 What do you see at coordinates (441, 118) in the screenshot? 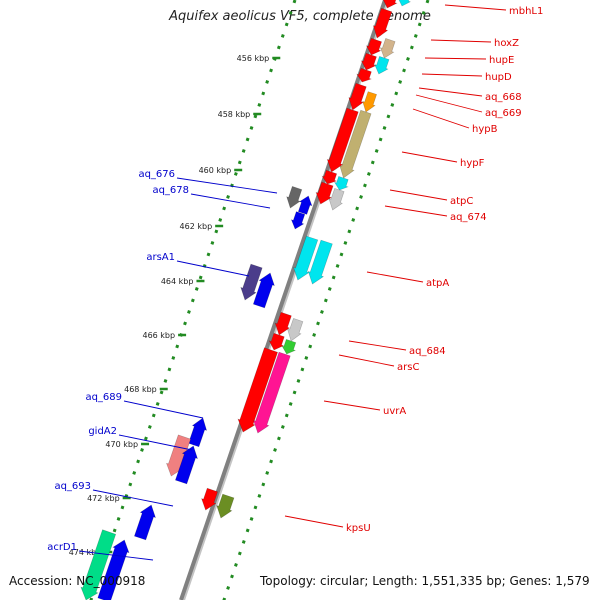
I see `leader-line-hypB` at bounding box center [441, 118].